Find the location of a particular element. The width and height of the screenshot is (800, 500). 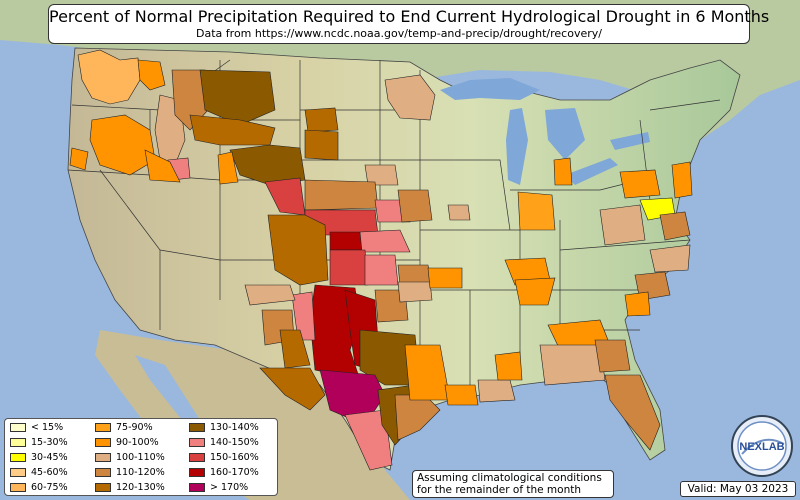

region-ga-tan is located at coordinates (572, 365).